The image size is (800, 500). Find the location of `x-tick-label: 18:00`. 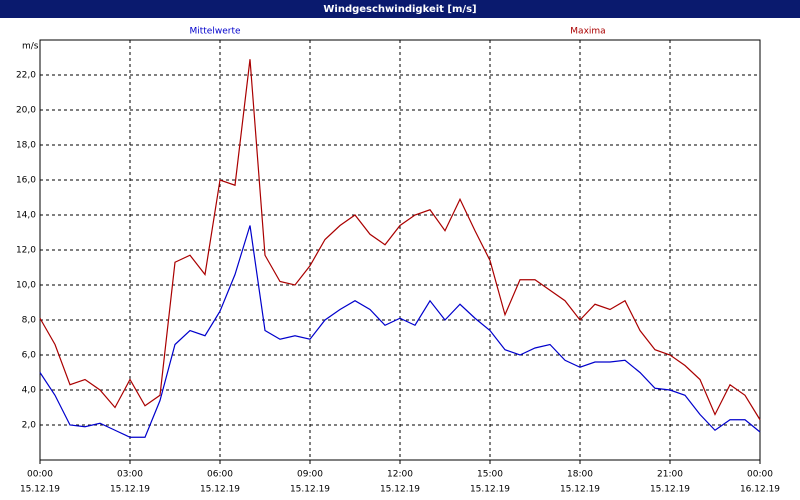

x-tick-label: 18:00 is located at coordinates (580, 475).